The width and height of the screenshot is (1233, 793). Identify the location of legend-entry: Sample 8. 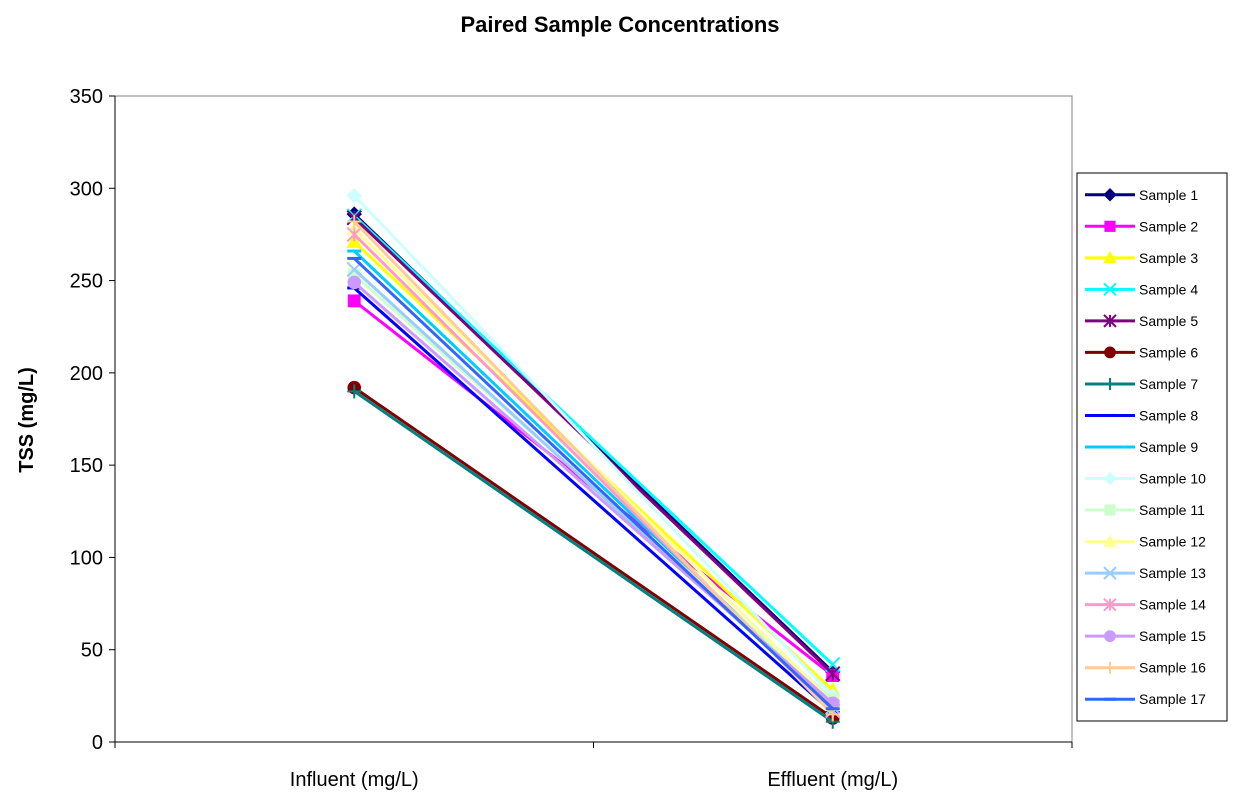
(1141, 415).